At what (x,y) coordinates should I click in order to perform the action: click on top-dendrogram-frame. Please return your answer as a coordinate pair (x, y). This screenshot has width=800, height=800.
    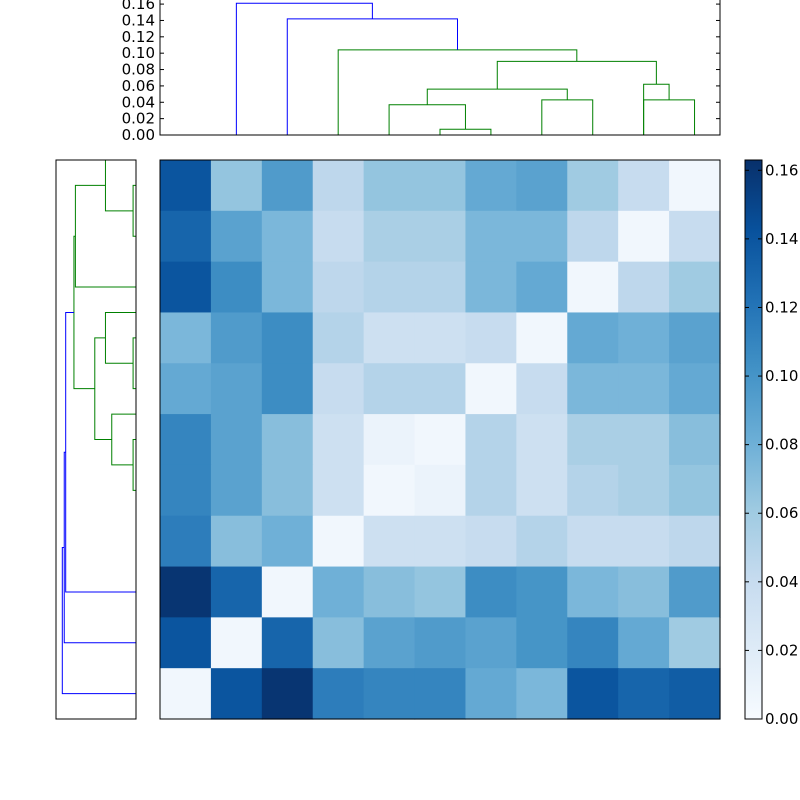
    Looking at the image, I should click on (440, 68).